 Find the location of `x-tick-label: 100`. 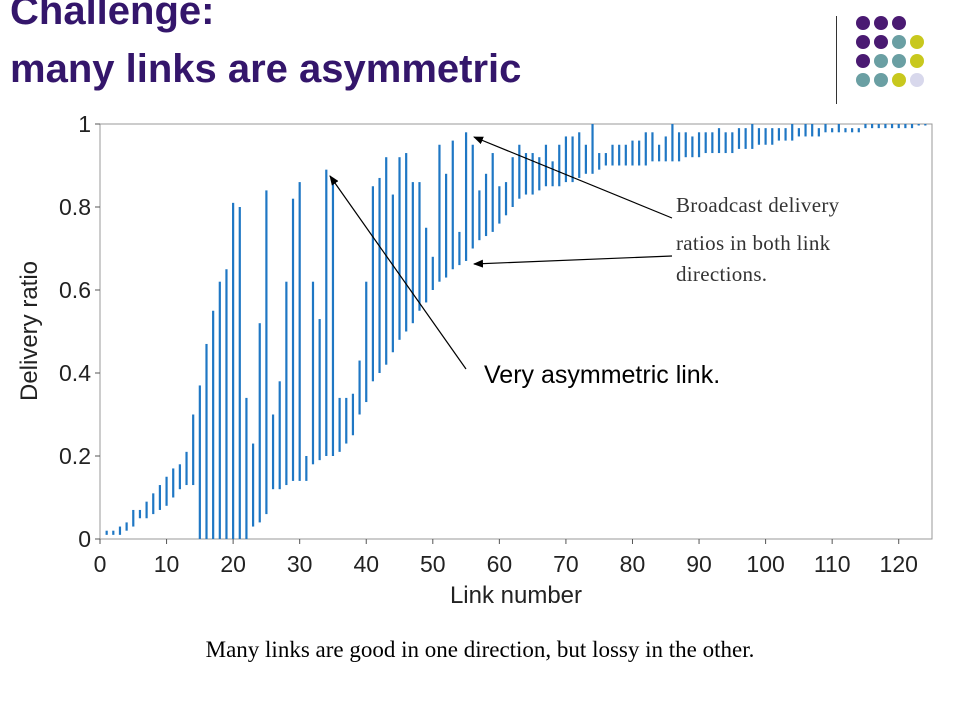

x-tick-label: 100 is located at coordinates (765, 564).